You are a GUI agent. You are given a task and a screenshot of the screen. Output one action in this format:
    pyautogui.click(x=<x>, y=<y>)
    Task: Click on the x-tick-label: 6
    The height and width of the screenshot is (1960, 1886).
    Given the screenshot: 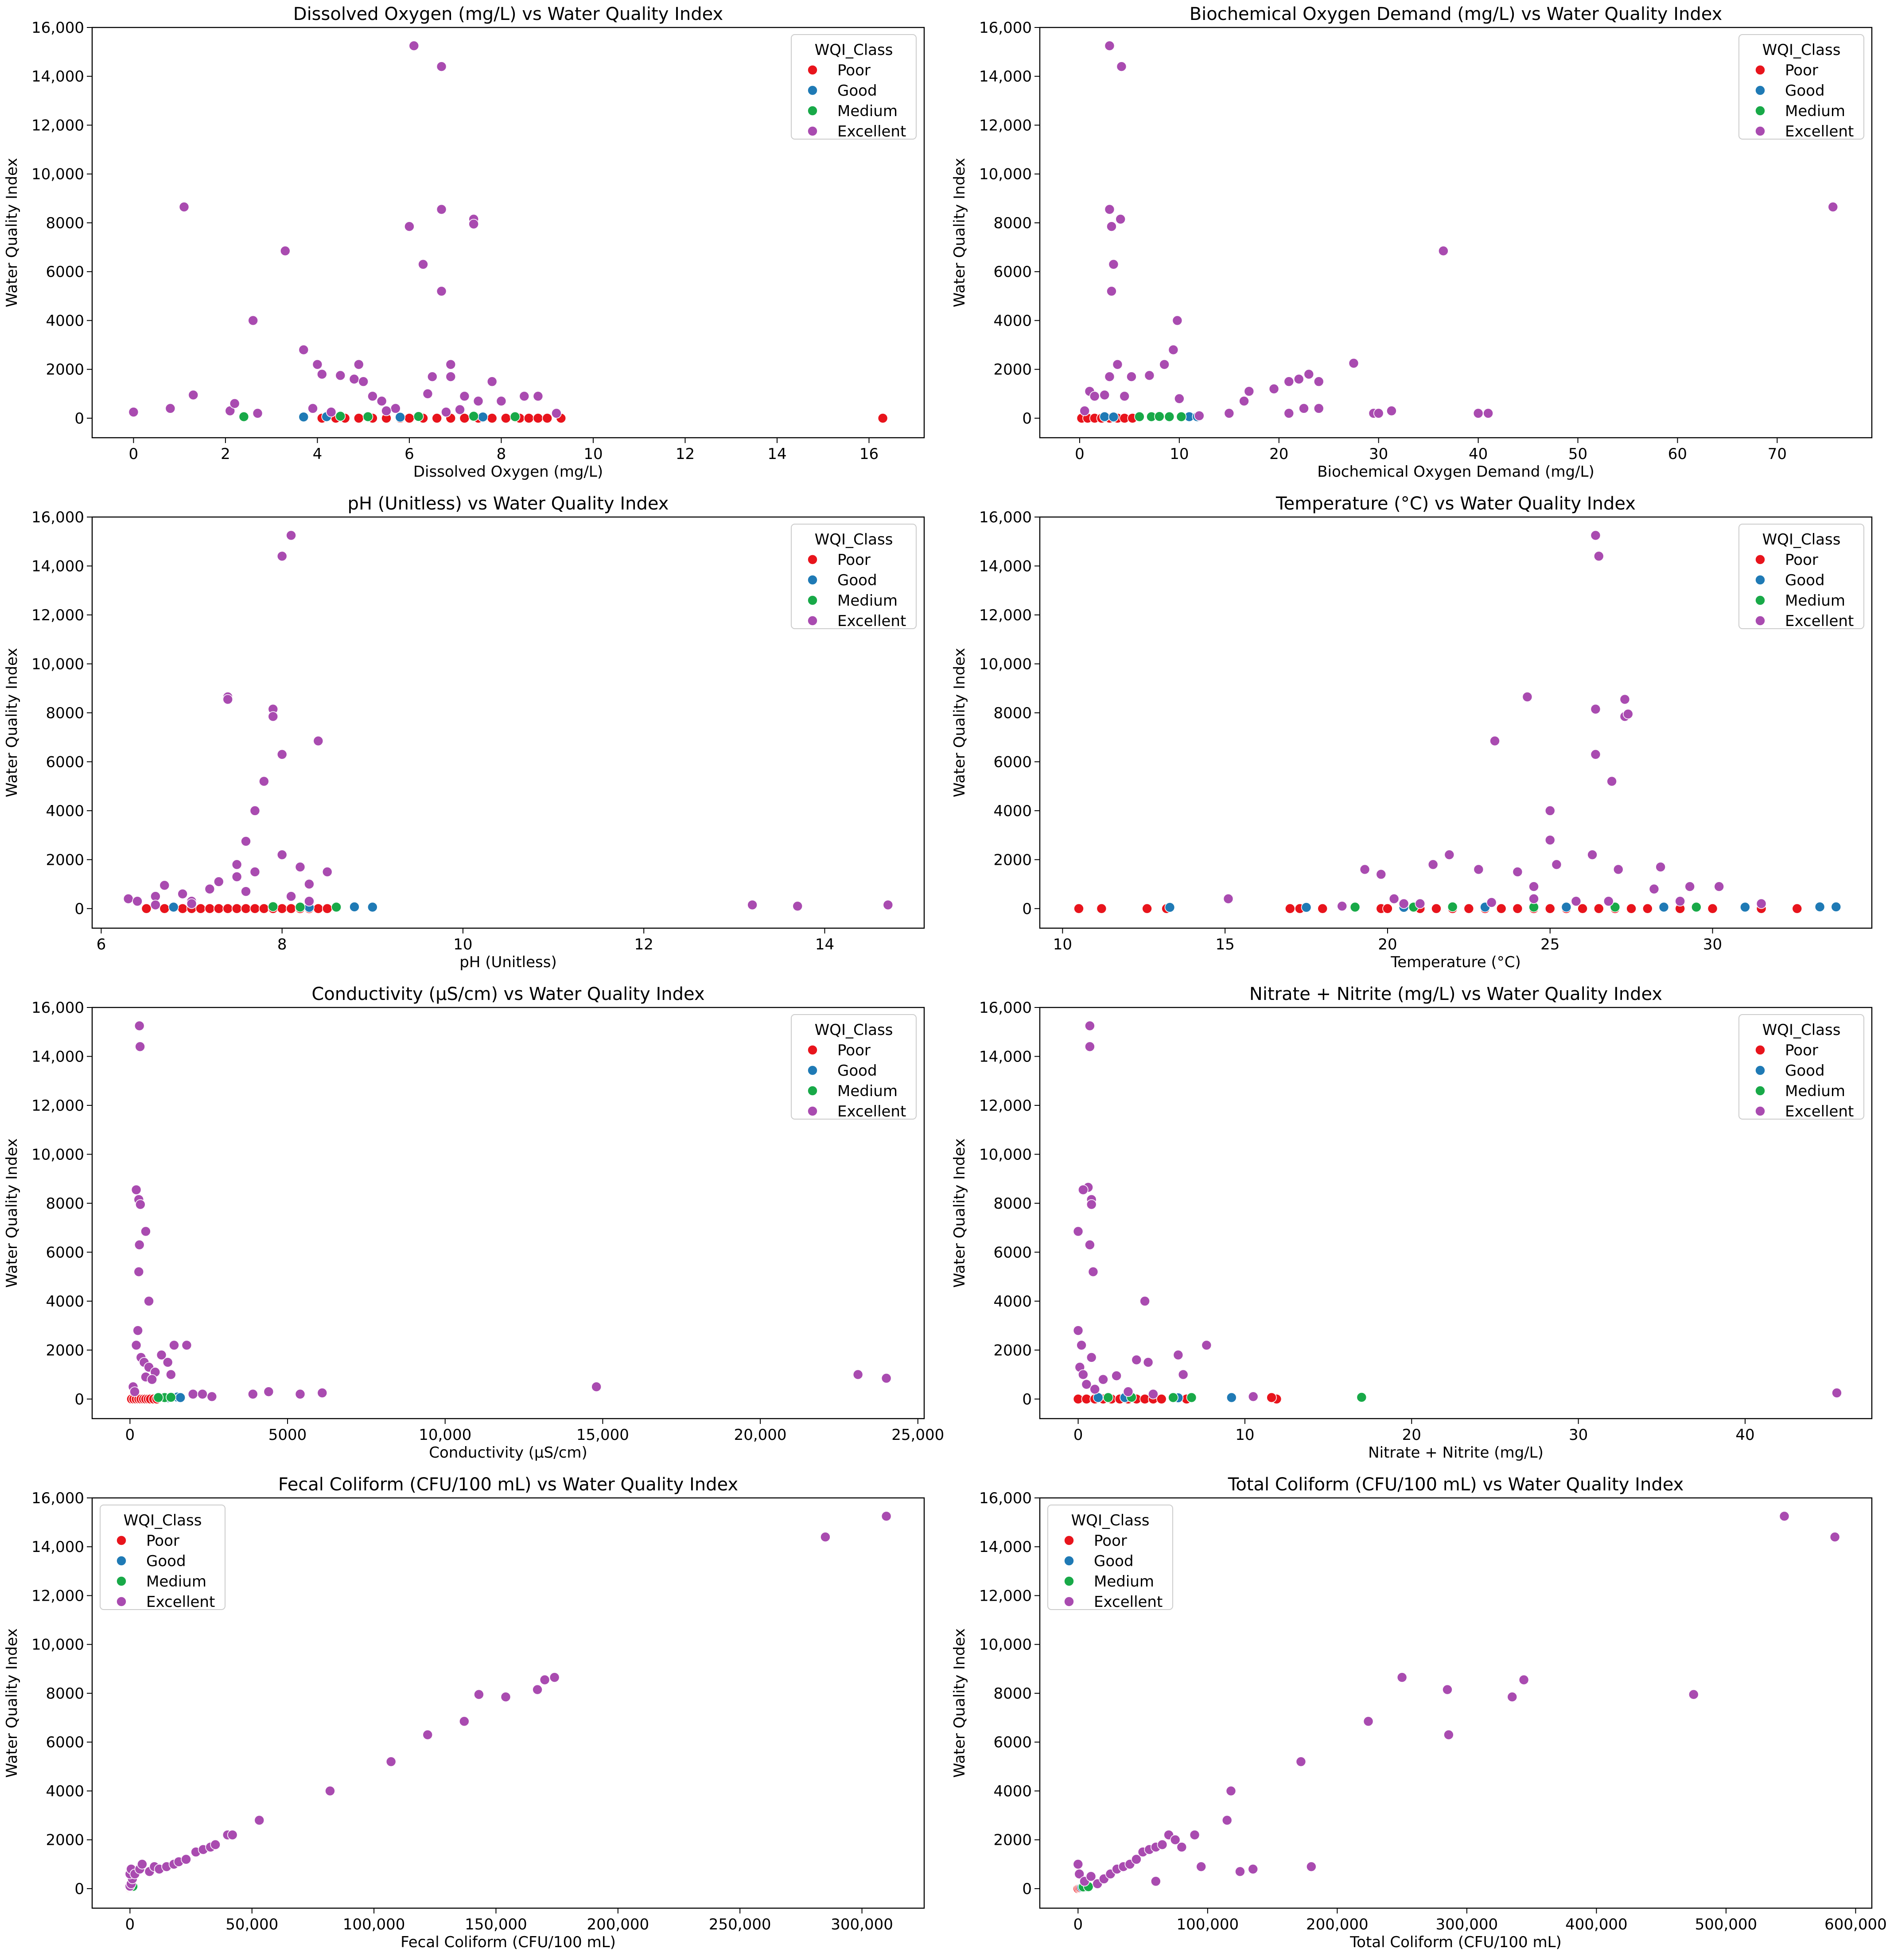 What is the action you would take?
    pyautogui.click(x=409, y=454)
    